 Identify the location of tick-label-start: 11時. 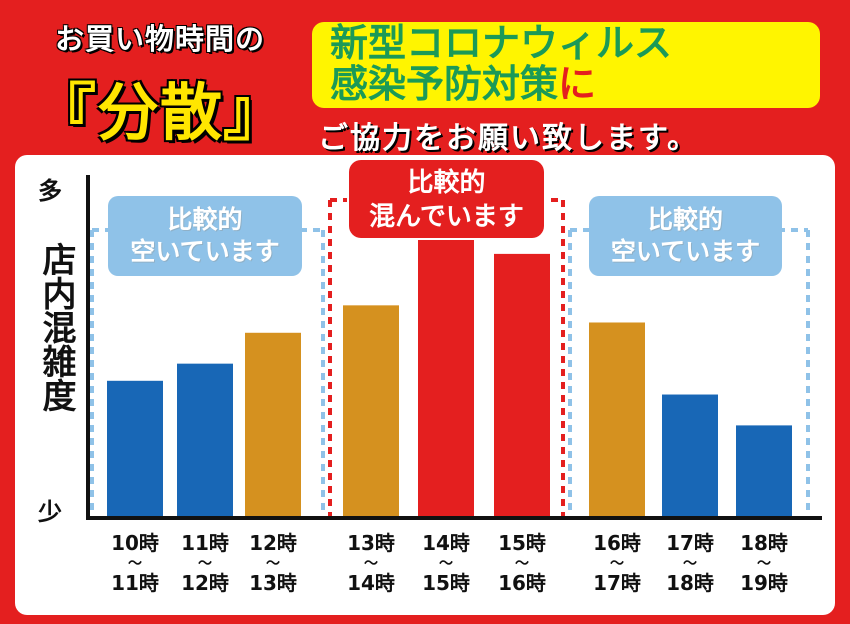
(205, 543).